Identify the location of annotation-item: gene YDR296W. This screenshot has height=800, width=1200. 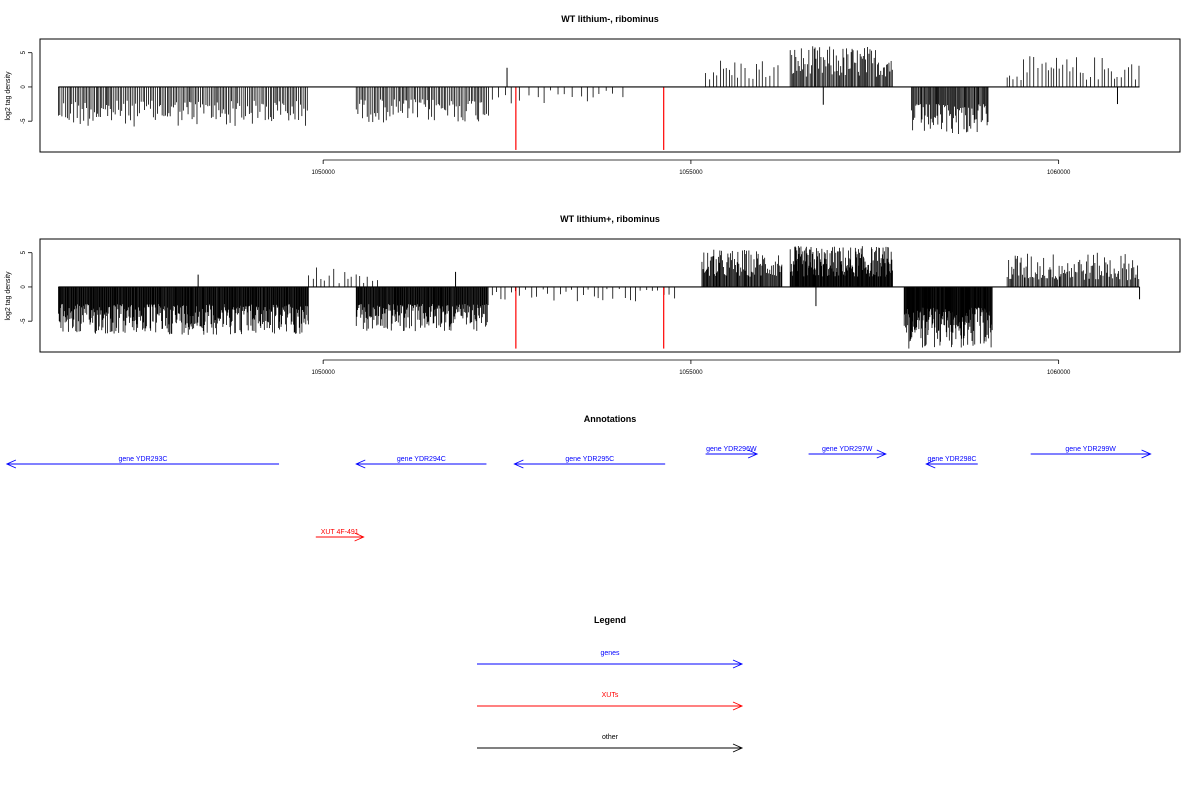
(732, 452).